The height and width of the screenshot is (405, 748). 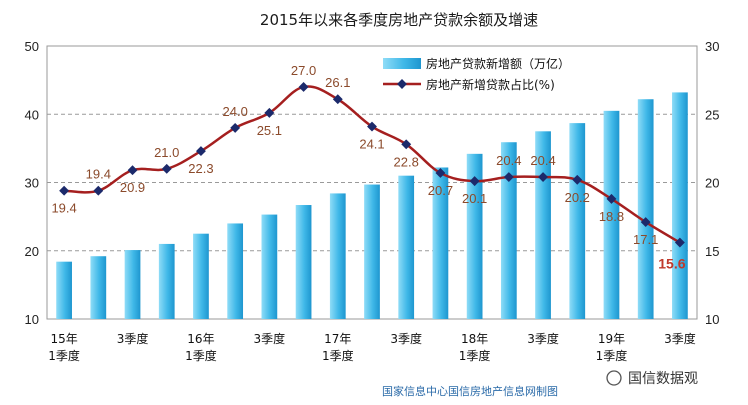 I want to click on data-label: 26.1, so click(x=337, y=82).